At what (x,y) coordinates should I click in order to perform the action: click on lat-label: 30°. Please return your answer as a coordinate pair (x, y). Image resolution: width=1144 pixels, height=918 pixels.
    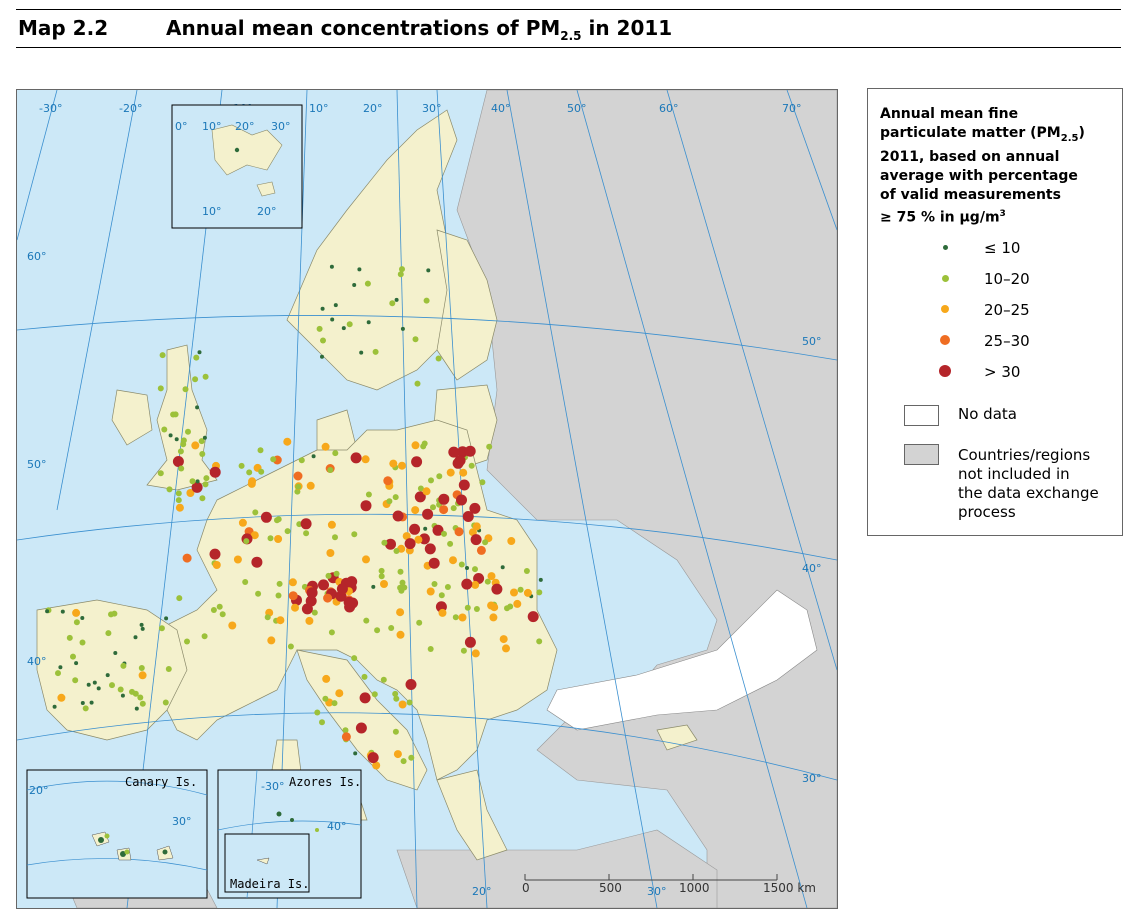
    Looking at the image, I should click on (812, 778).